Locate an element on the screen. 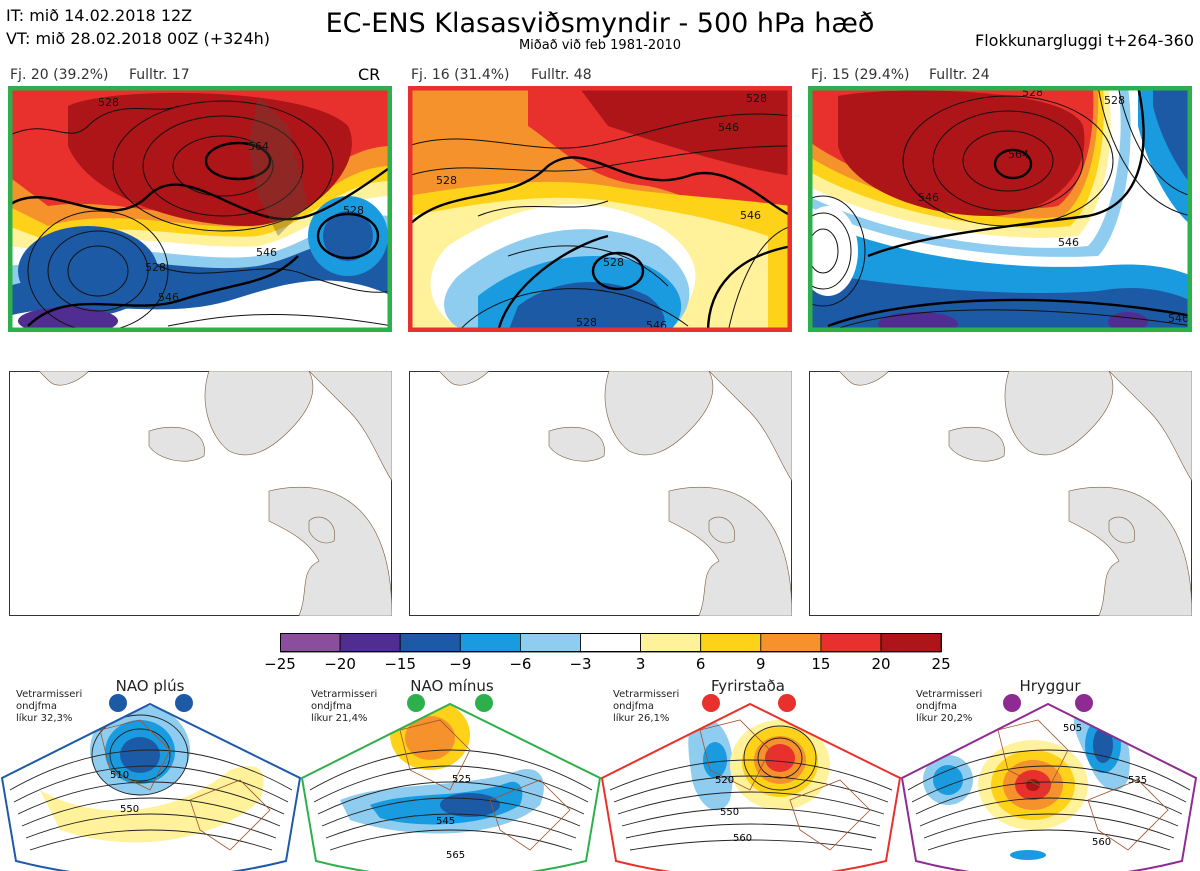 This screenshot has height=871, width=1200. panel-2-border is located at coordinates (600, 209).